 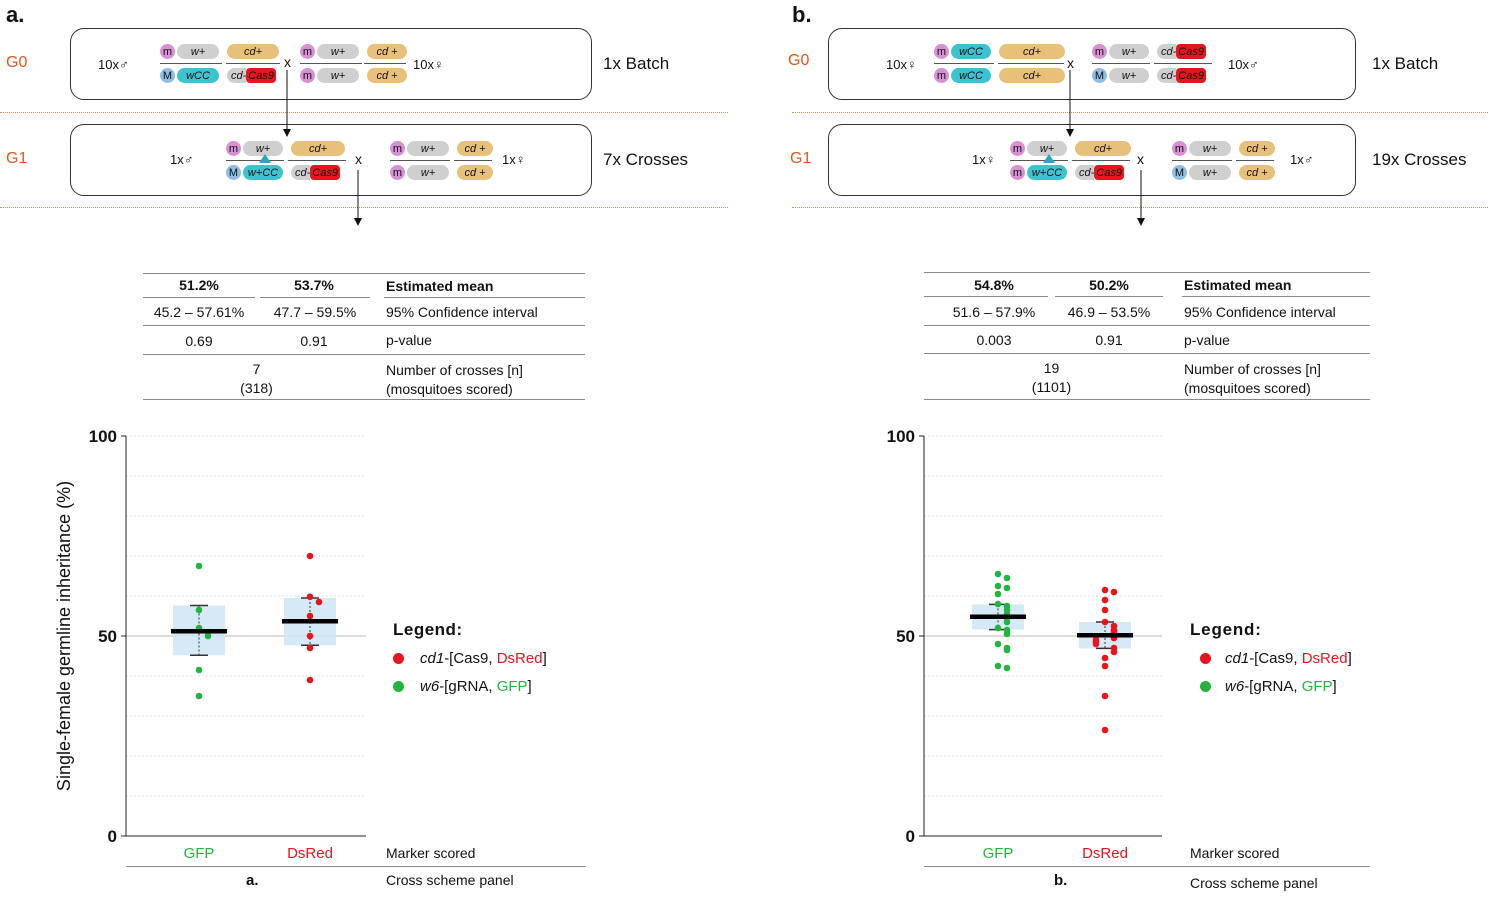 What do you see at coordinates (462, 312) in the screenshot?
I see `row-label-ci-a: 95% Confidence interval` at bounding box center [462, 312].